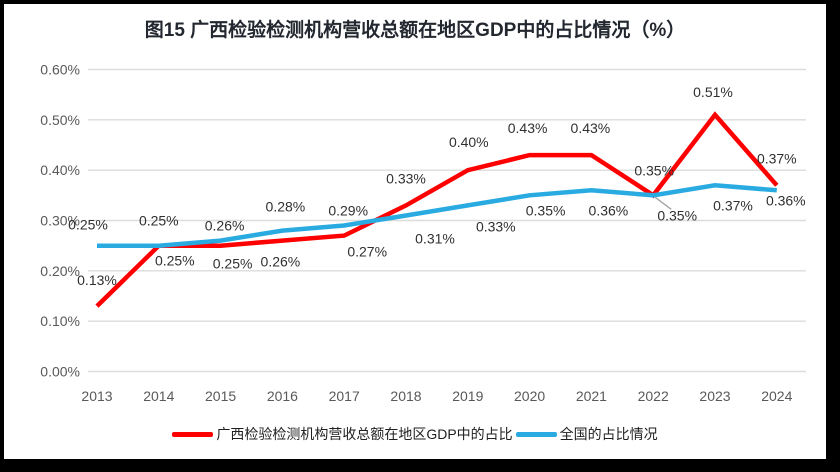  Describe the element at coordinates (415, 30) in the screenshot. I see `chart-title: 图15 广西检验检测机构营收总额在地区GDP中的占比情况（%）` at that location.